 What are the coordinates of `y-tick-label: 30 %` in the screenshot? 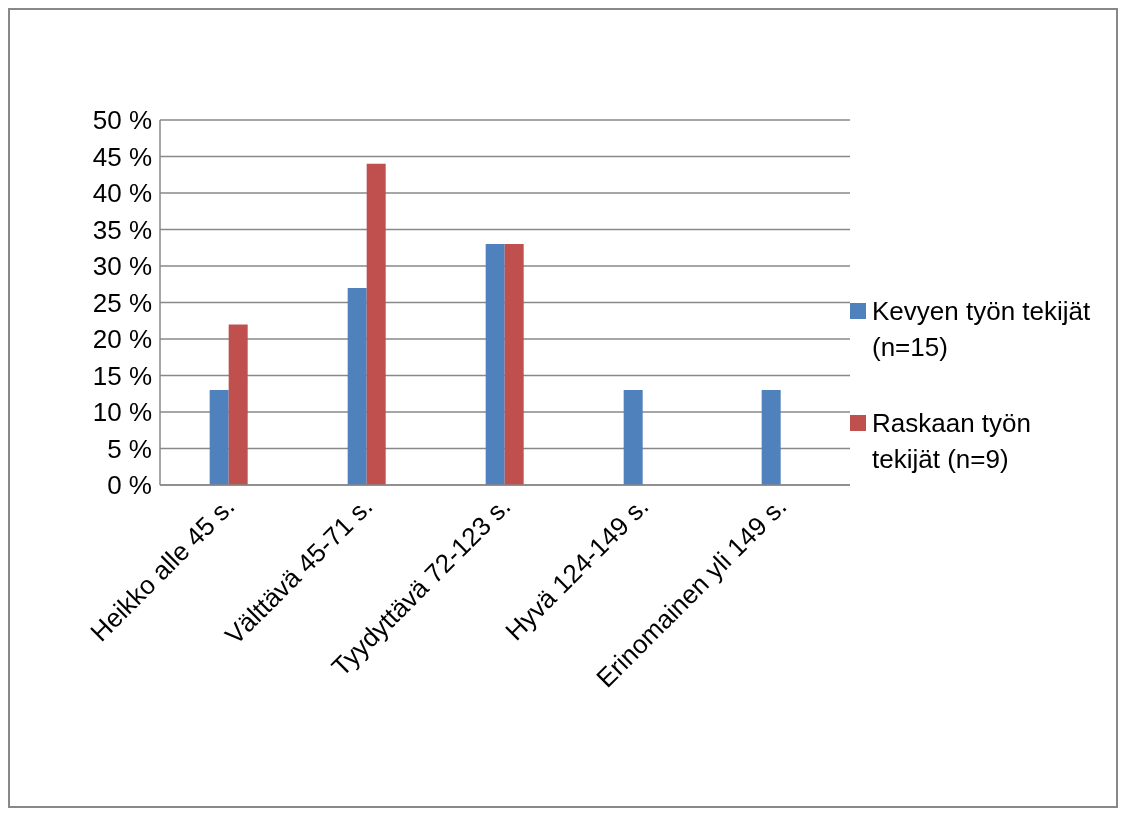 It's located at (122, 266).